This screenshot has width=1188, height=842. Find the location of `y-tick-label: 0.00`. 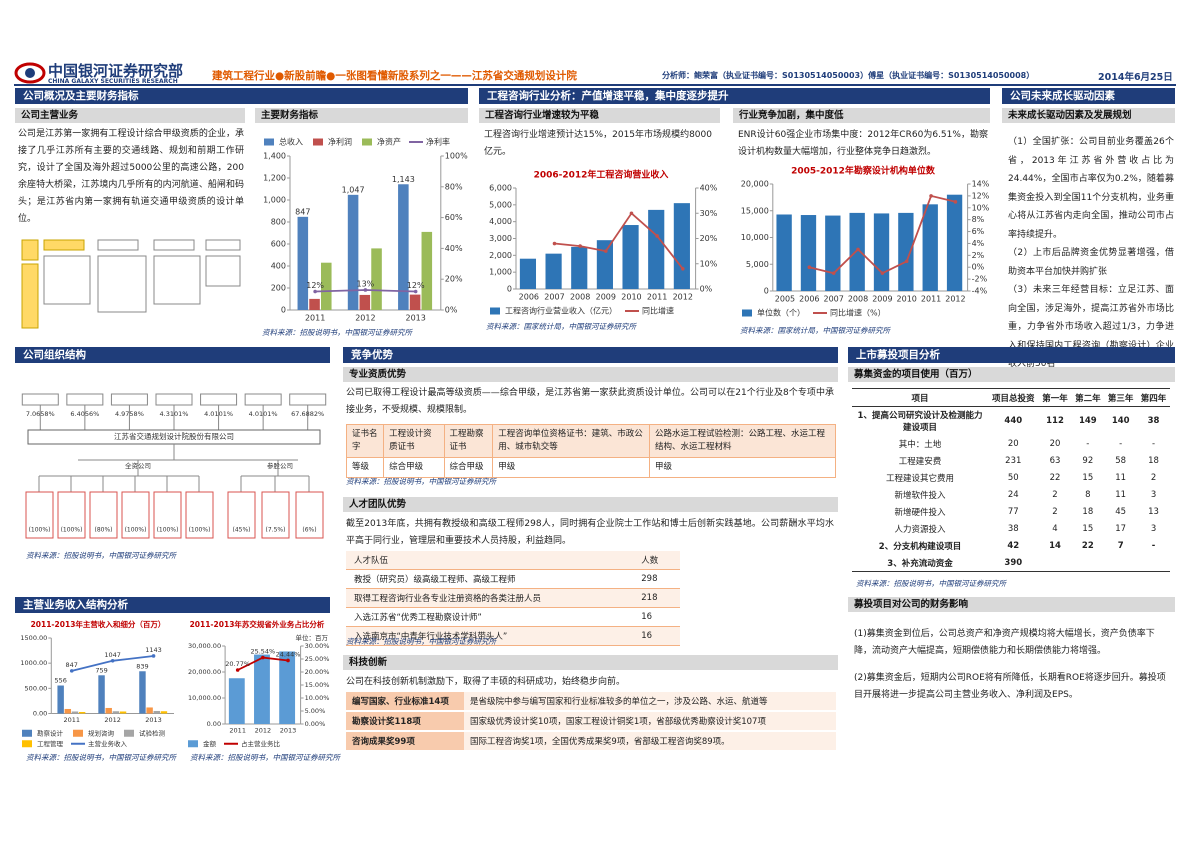

y-tick-label: 0.00 is located at coordinates (40, 714).